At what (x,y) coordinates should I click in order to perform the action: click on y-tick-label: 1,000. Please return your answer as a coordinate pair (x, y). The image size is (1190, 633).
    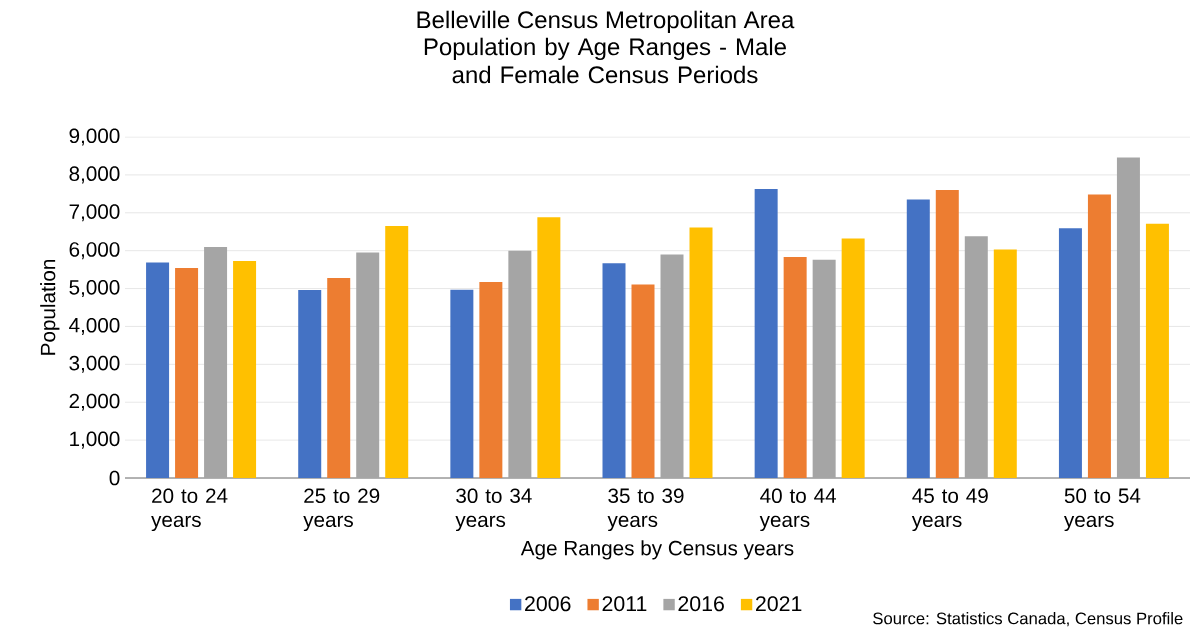
    Looking at the image, I should click on (95, 440).